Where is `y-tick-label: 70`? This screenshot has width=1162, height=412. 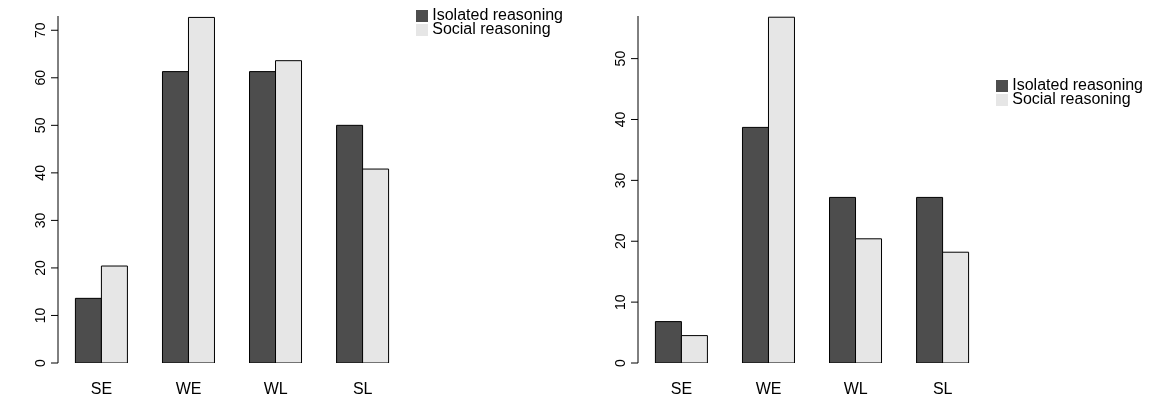
y-tick-label: 70 is located at coordinates (40, 30).